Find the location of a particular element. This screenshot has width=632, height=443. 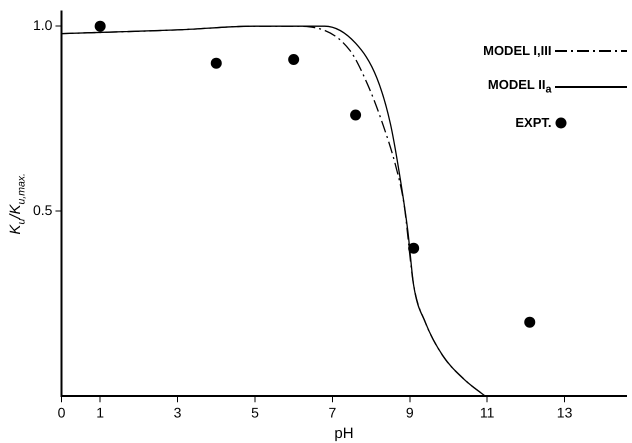

x-tick-label: 3 is located at coordinates (178, 412).